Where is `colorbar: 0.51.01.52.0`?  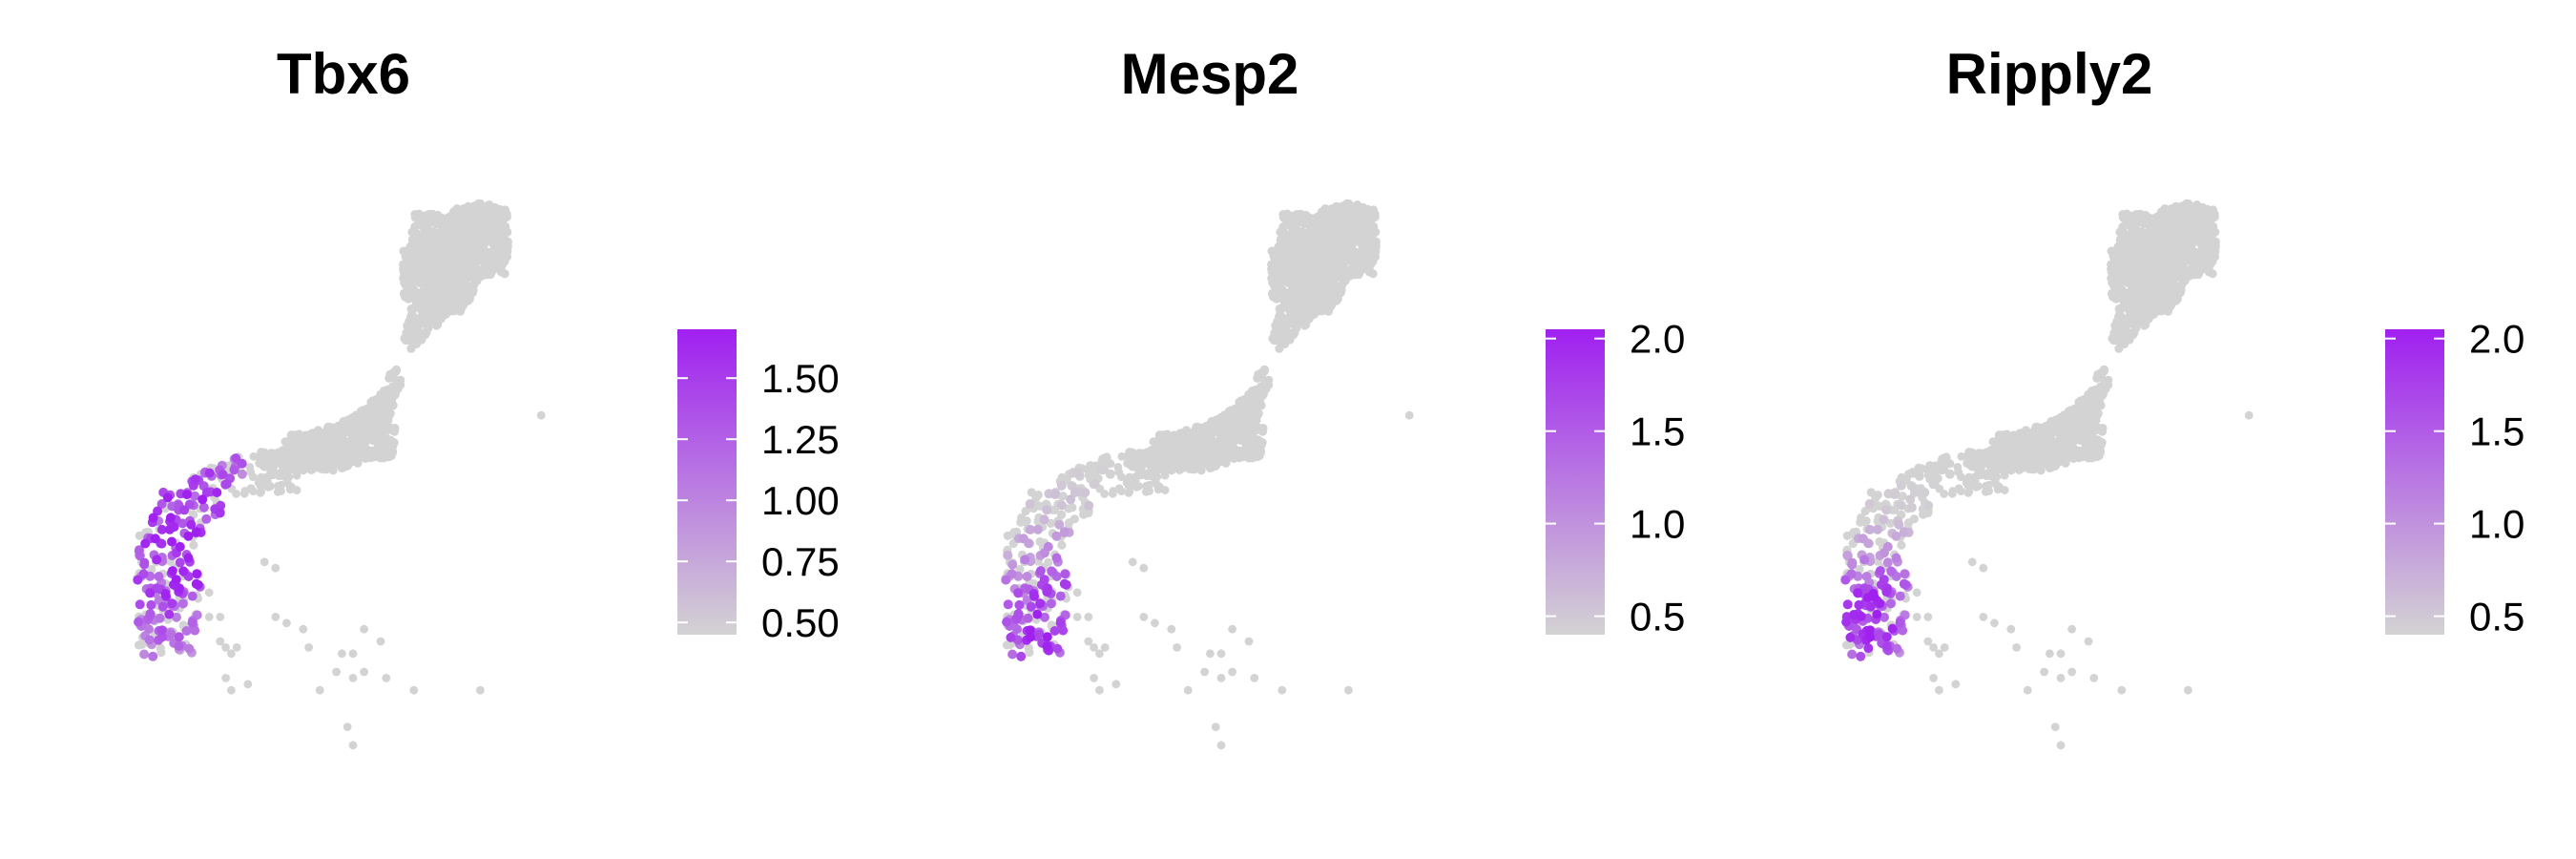
colorbar: 0.51.01.52.0 is located at coordinates (1615, 478).